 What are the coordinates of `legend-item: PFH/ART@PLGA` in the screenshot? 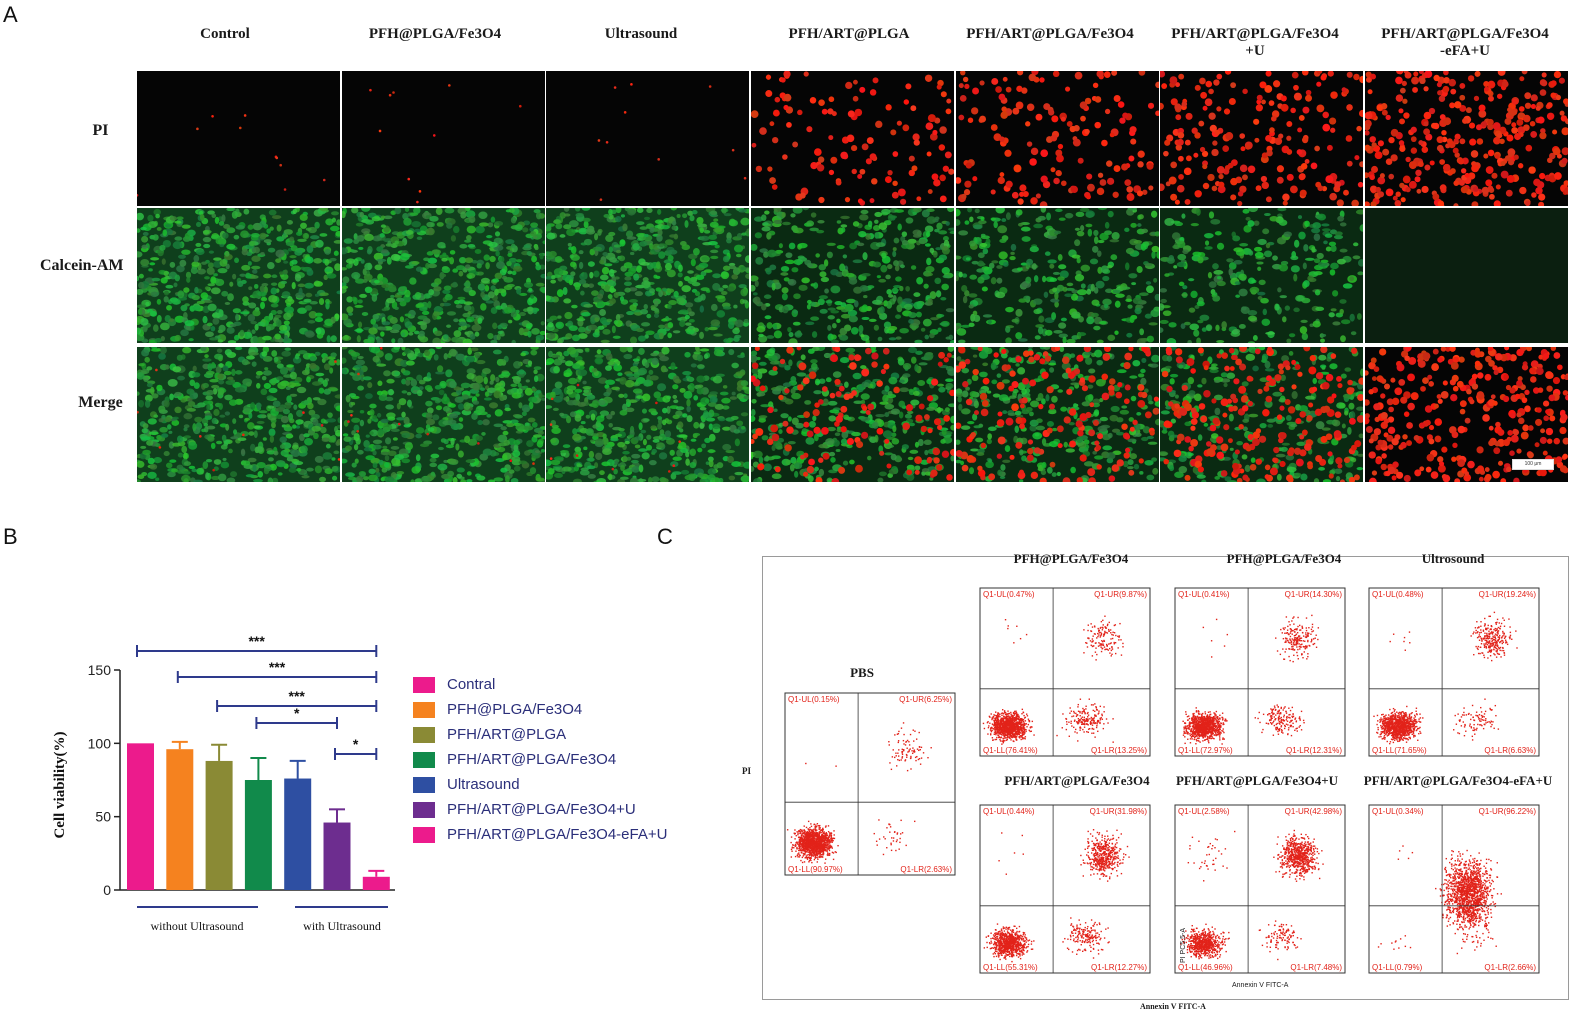 It's located at (489, 734).